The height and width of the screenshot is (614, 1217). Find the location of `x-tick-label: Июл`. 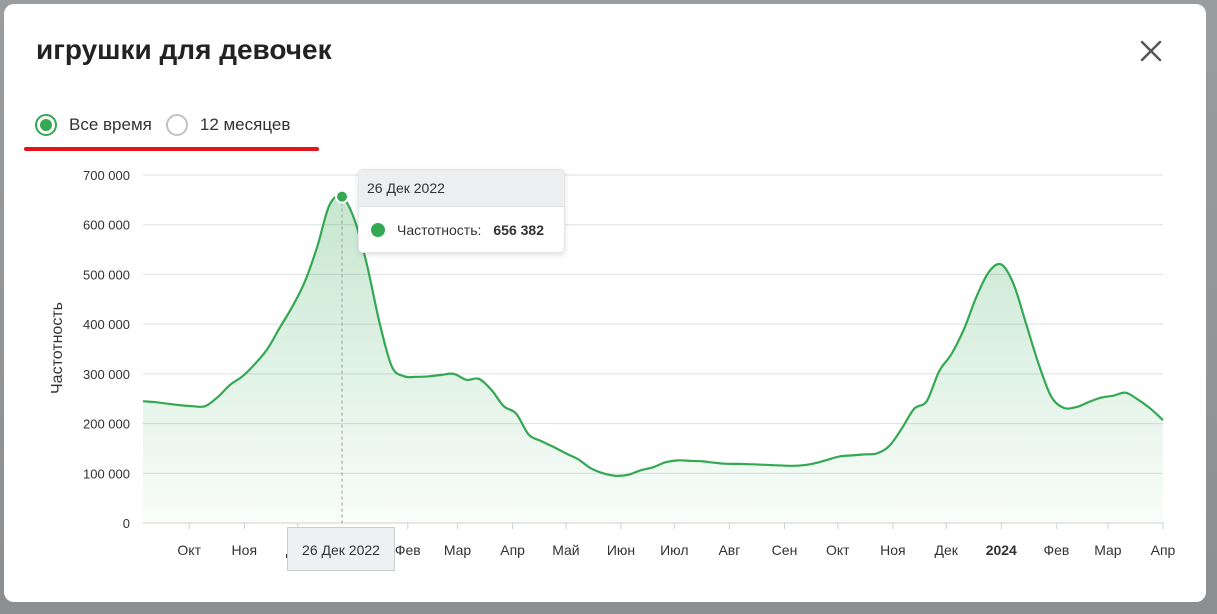

x-tick-label: Июл is located at coordinates (674, 550).